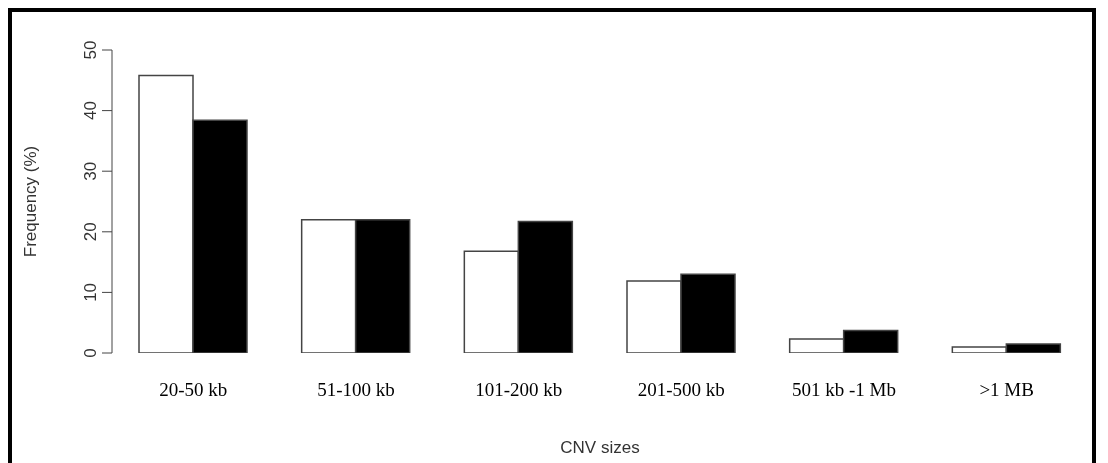  Describe the element at coordinates (90, 232) in the screenshot. I see `y-tick-label: 20` at that location.